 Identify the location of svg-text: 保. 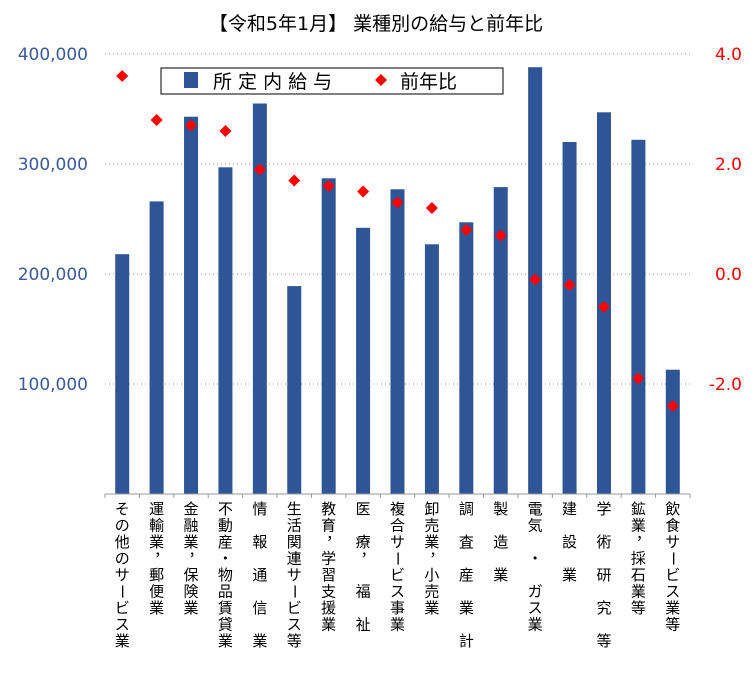
(191, 575).